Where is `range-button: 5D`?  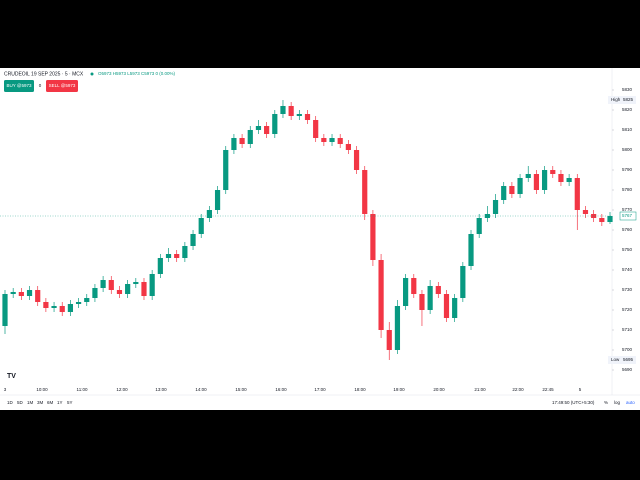
range-button: 5D is located at coordinates (20, 402).